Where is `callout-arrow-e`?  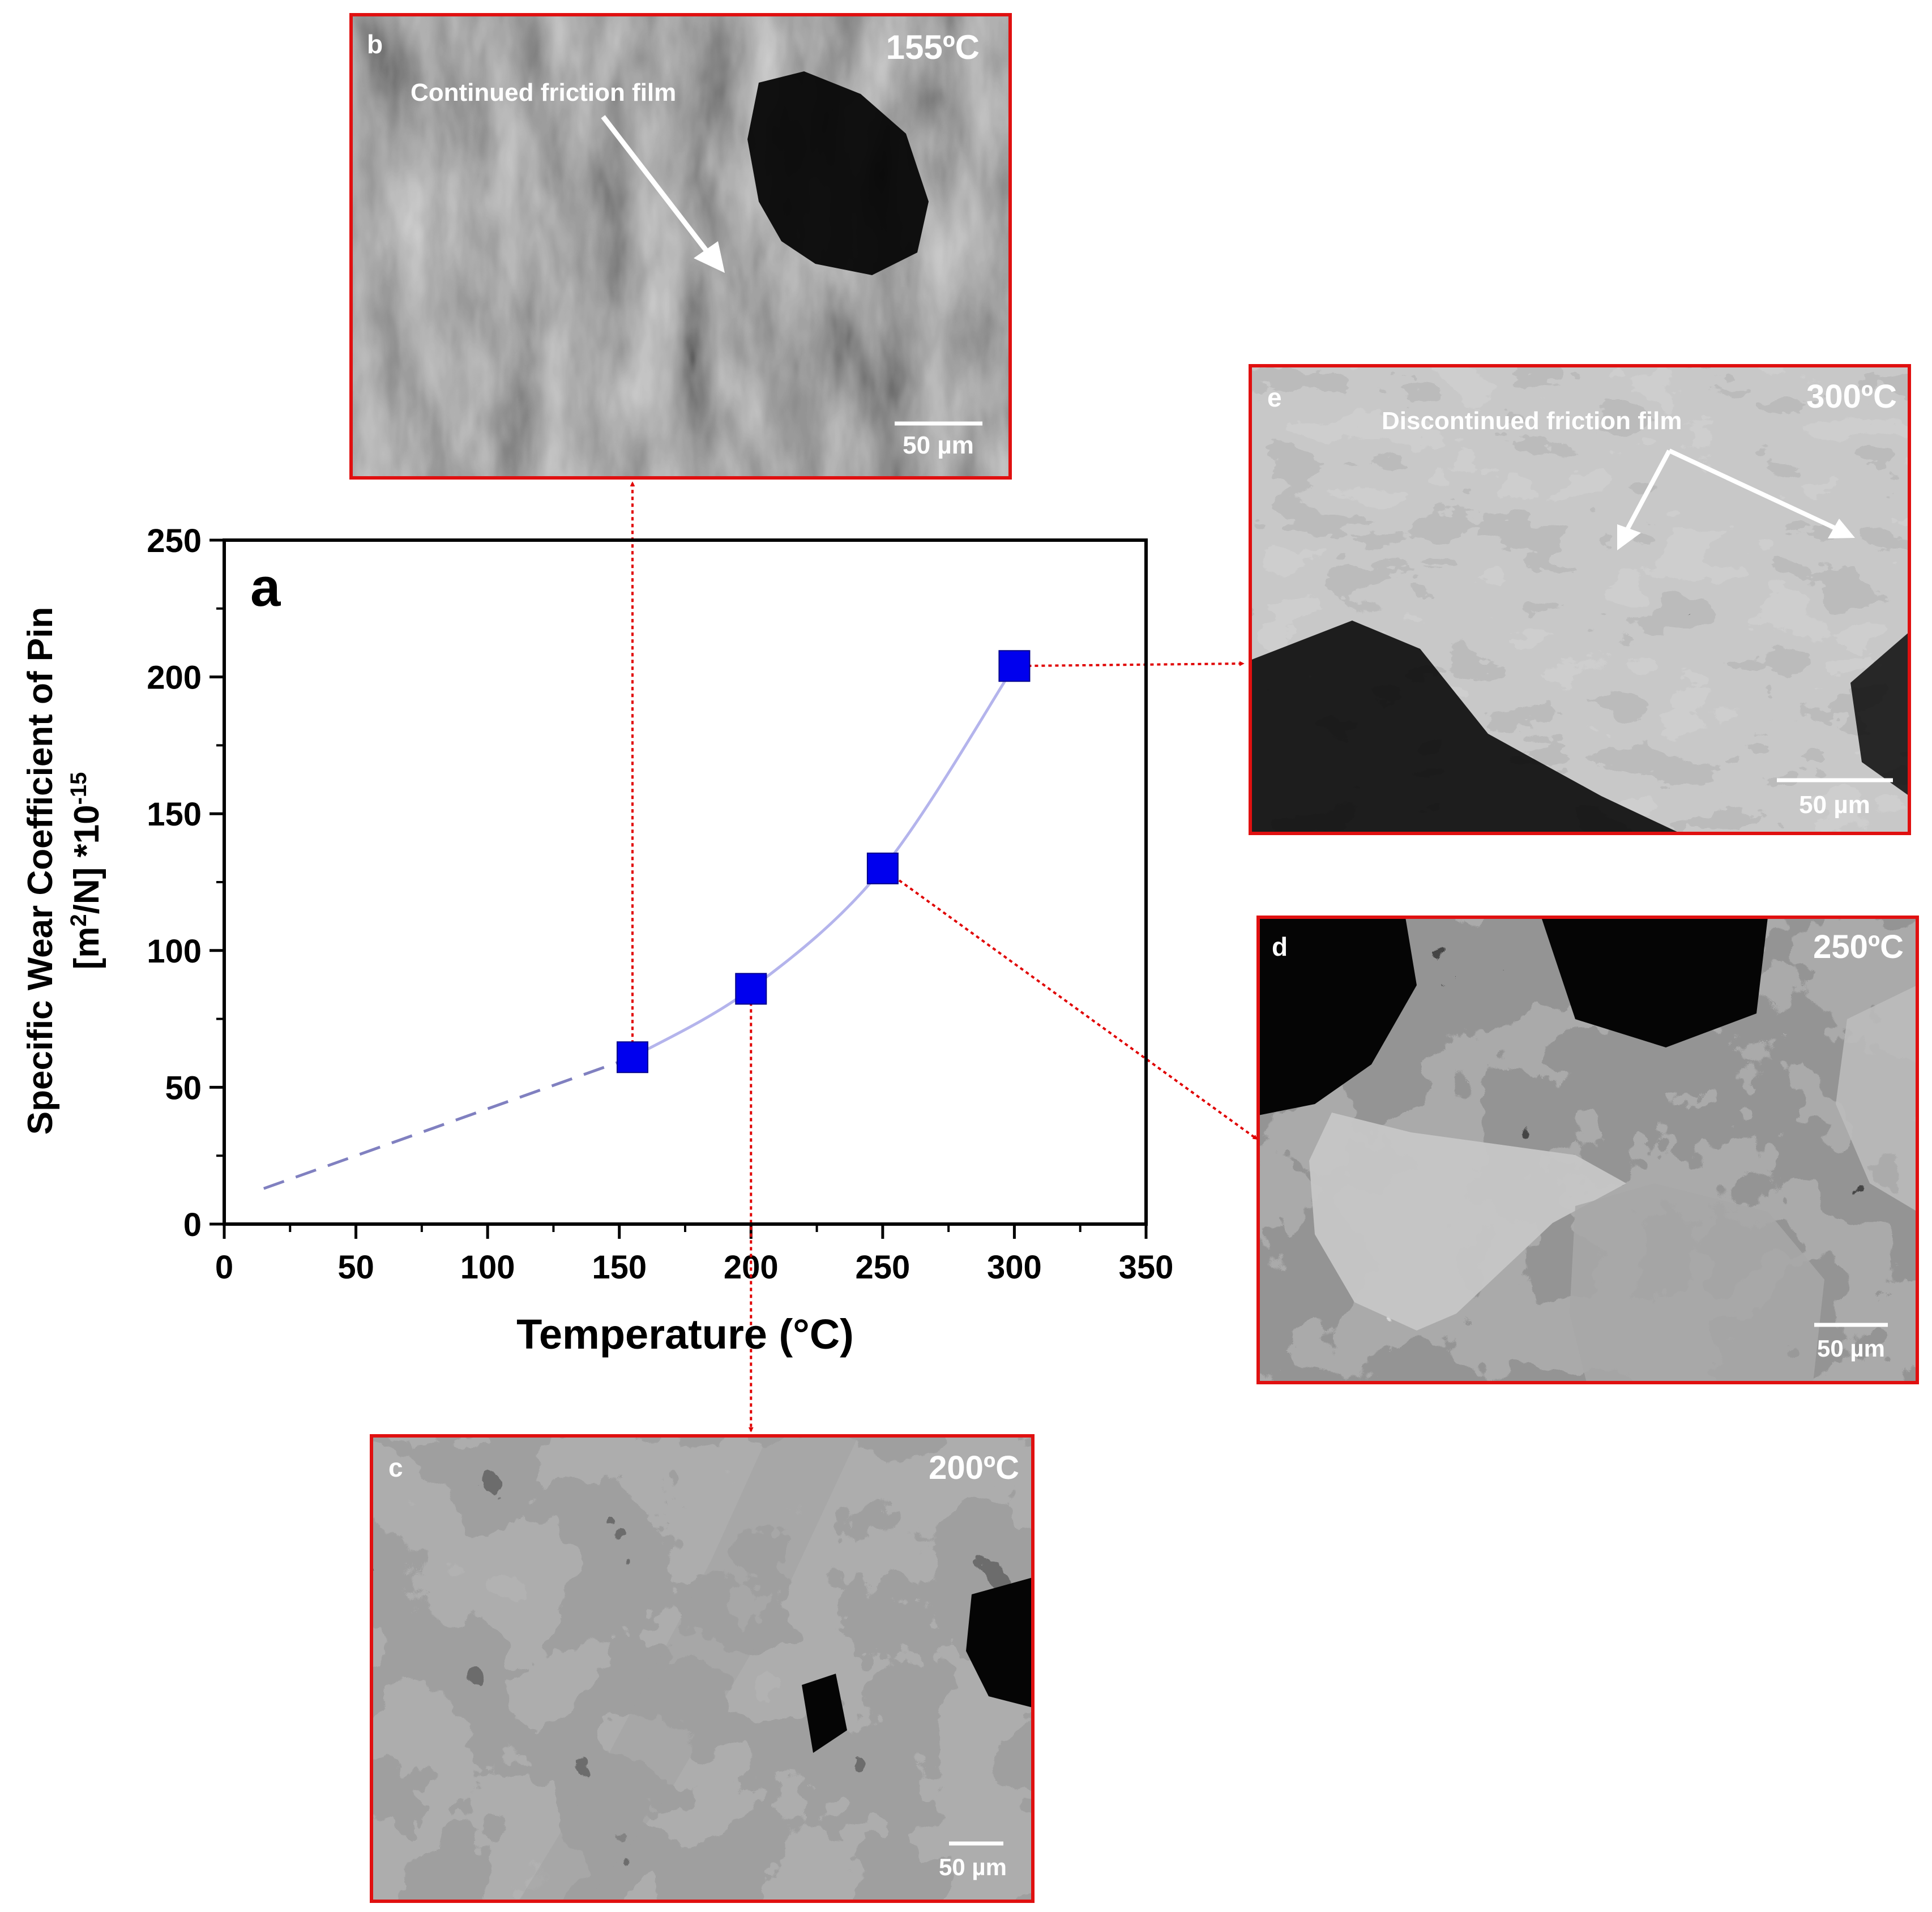 callout-arrow-e is located at coordinates (1129, 665).